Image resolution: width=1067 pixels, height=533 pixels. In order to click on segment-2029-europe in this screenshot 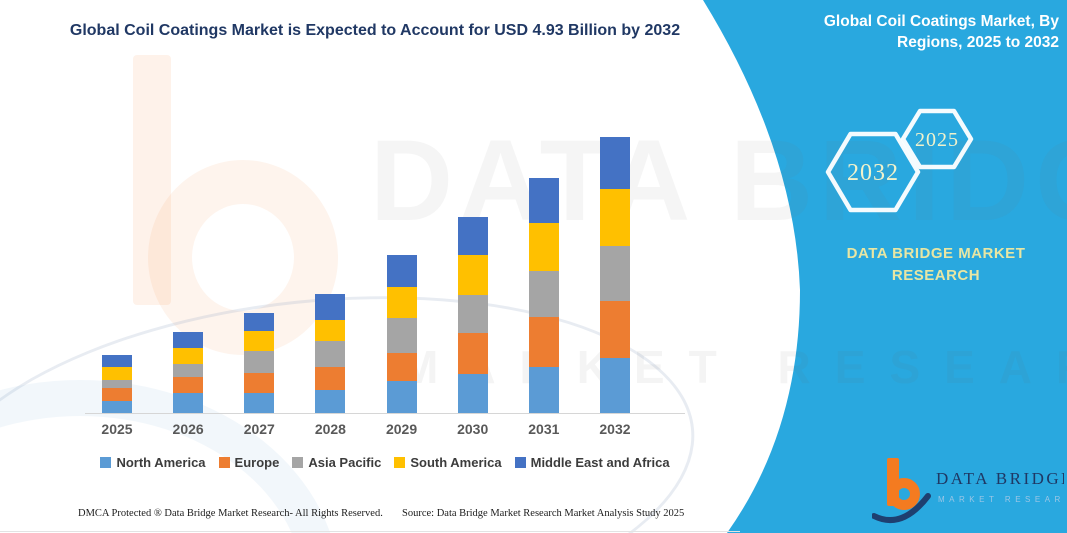, I will do `click(401, 367)`.